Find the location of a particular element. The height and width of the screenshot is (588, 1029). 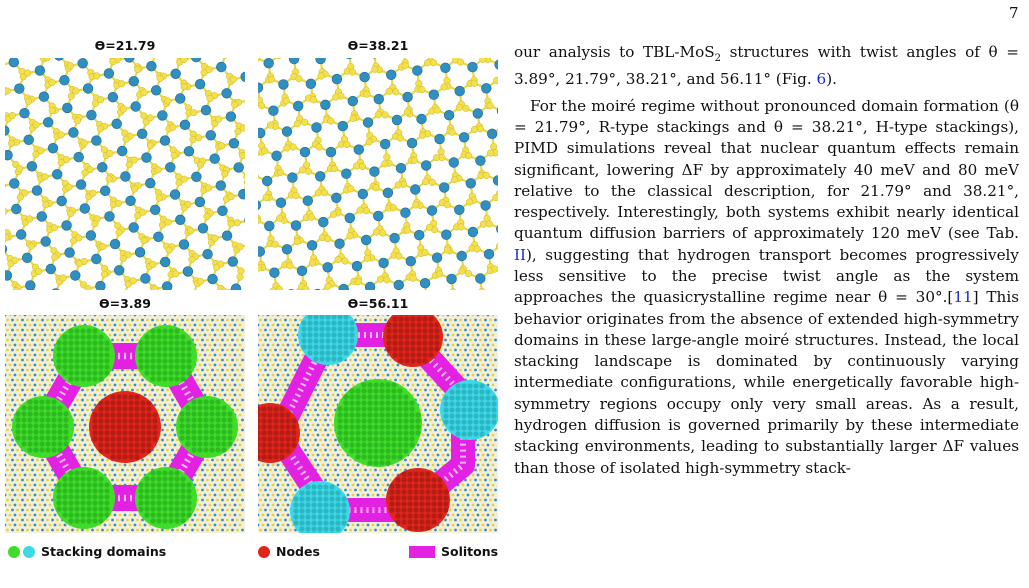

legend-solitons: Solitons is located at coordinates (453, 551).